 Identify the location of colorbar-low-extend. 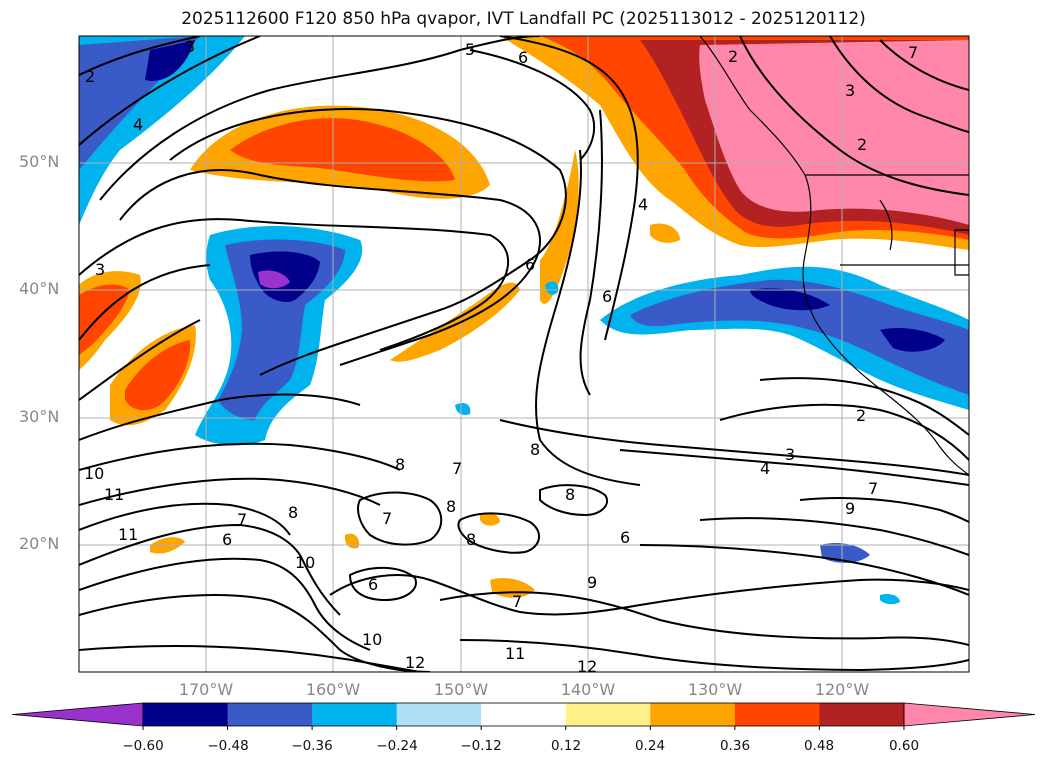
(77, 714).